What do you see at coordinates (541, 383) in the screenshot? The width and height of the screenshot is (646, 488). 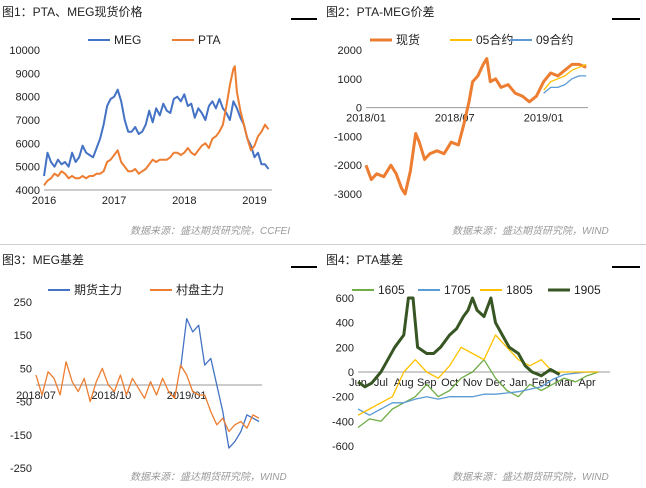 I see `x-tick-label: Feb` at bounding box center [541, 383].